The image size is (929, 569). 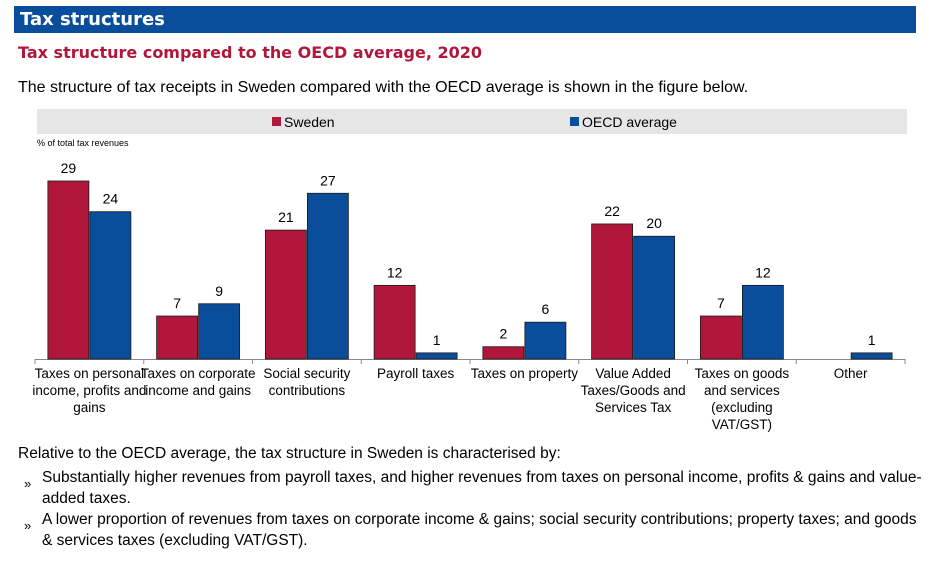 What do you see at coordinates (328, 180) in the screenshot?
I see `data-label-oecd: 27` at bounding box center [328, 180].